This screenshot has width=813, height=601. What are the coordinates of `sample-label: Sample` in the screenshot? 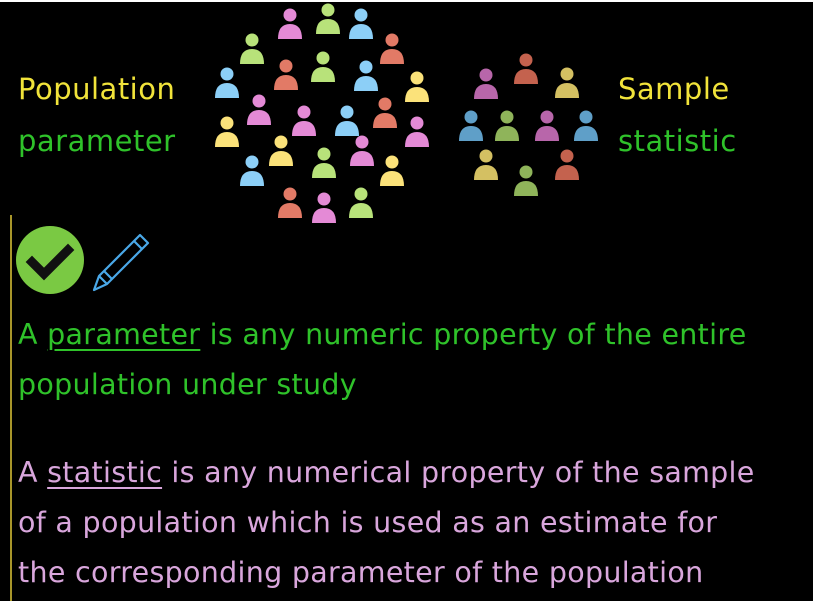 It's located at (674, 89).